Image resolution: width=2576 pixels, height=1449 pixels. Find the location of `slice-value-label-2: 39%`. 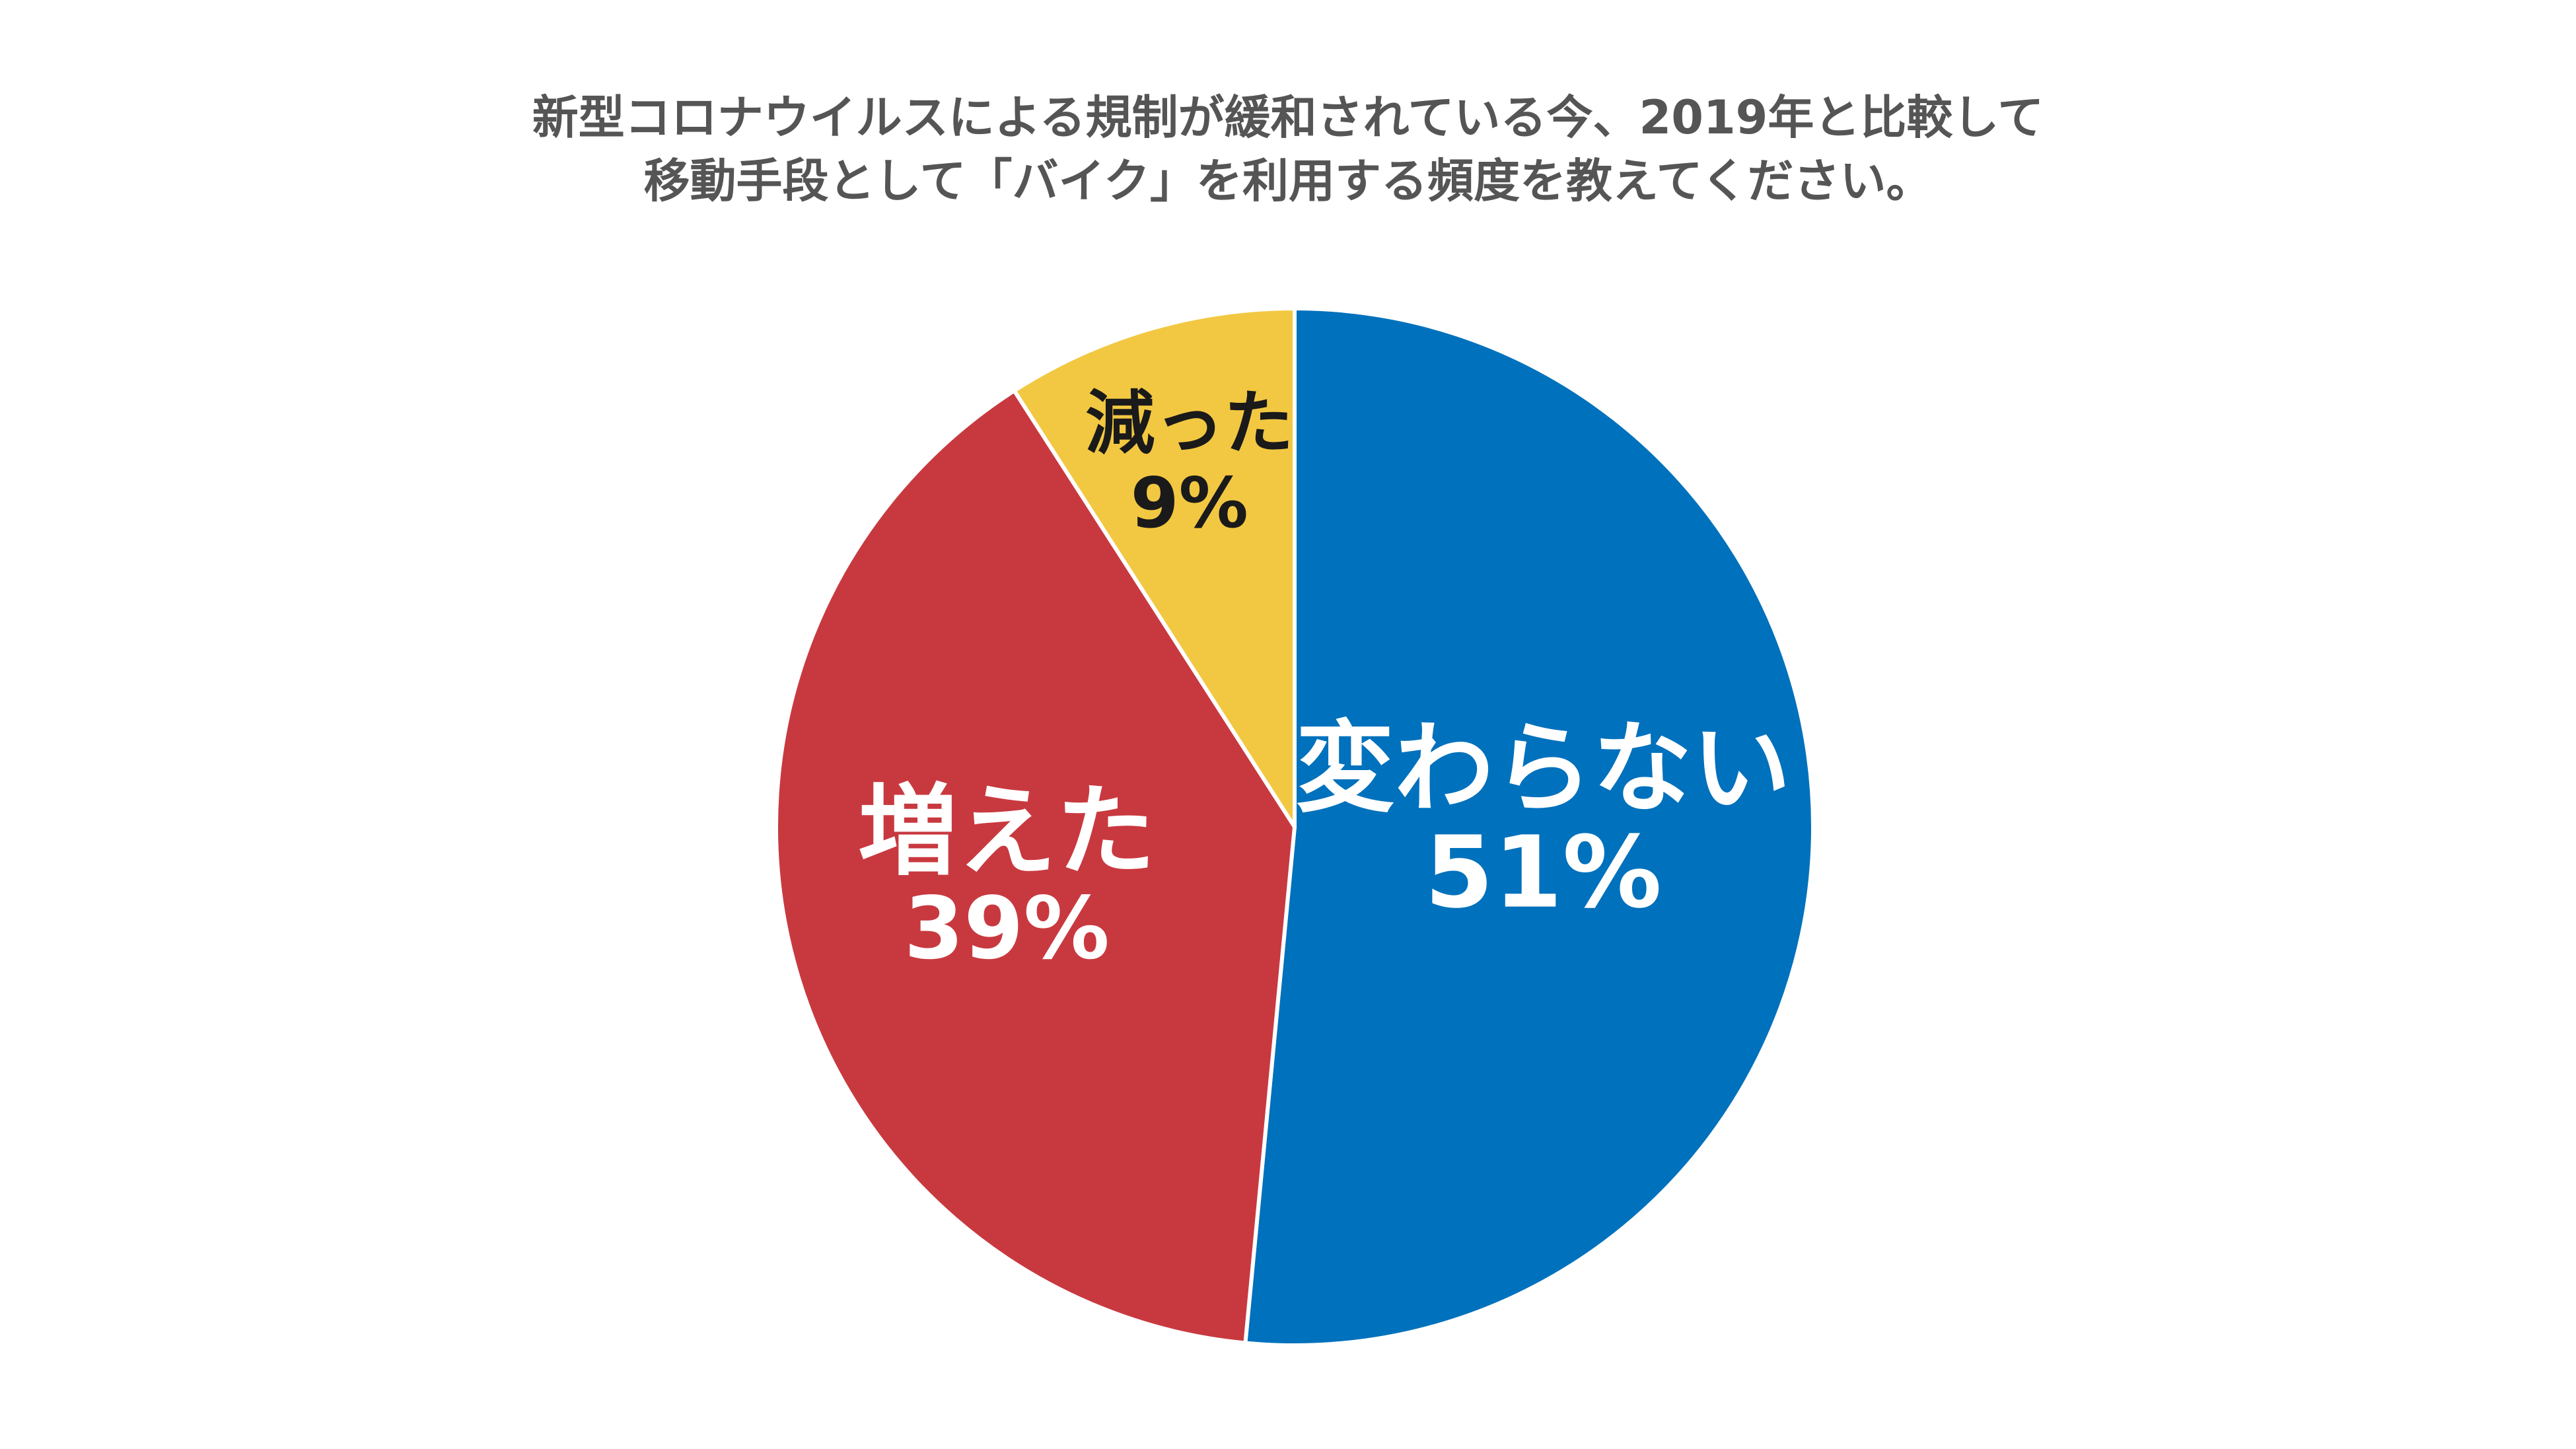

slice-value-label-2: 39% is located at coordinates (1007, 928).